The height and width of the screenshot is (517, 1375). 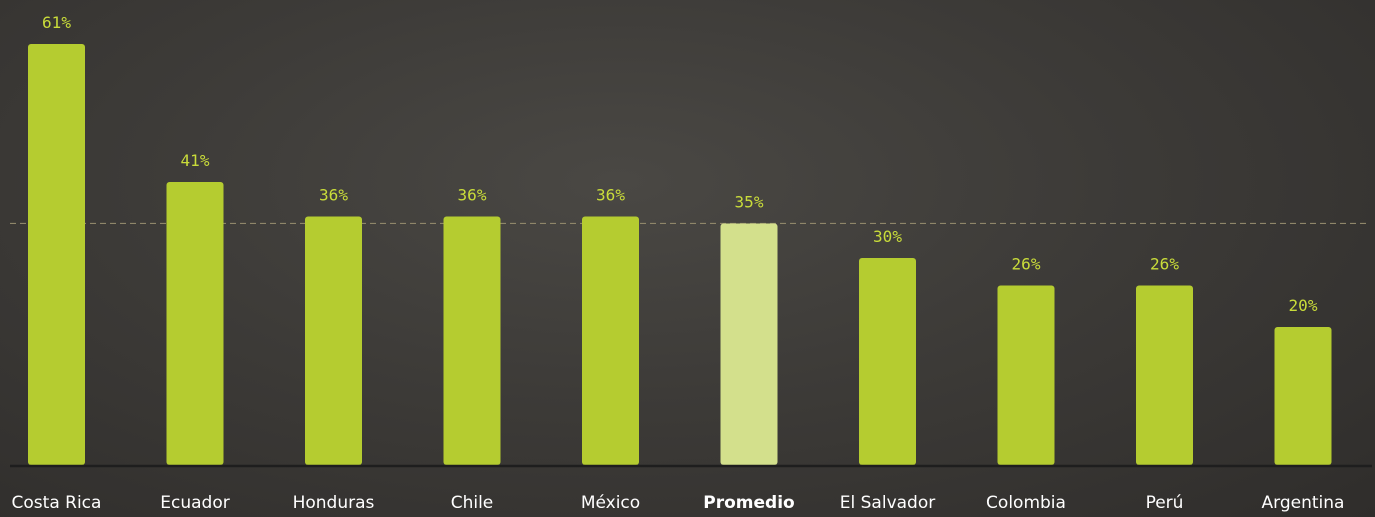 I want to click on bar-argentina, so click(x=1303, y=395).